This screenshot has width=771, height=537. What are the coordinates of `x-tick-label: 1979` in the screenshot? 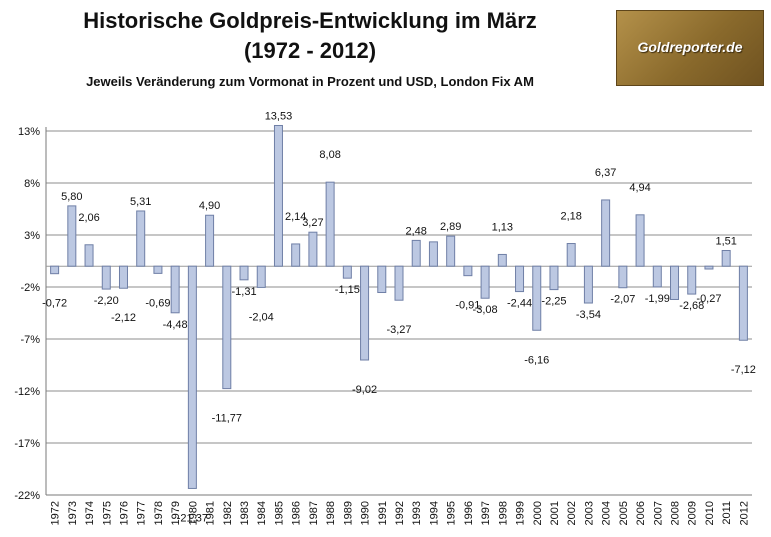 It's located at (176, 513).